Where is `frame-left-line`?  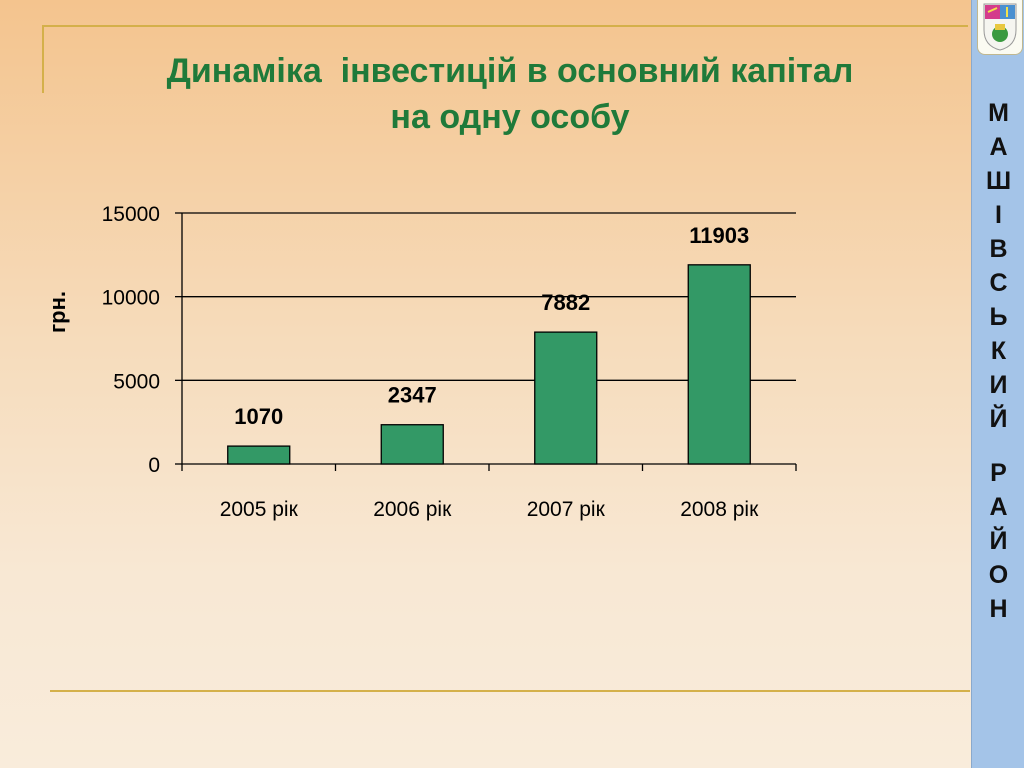 frame-left-line is located at coordinates (43, 59).